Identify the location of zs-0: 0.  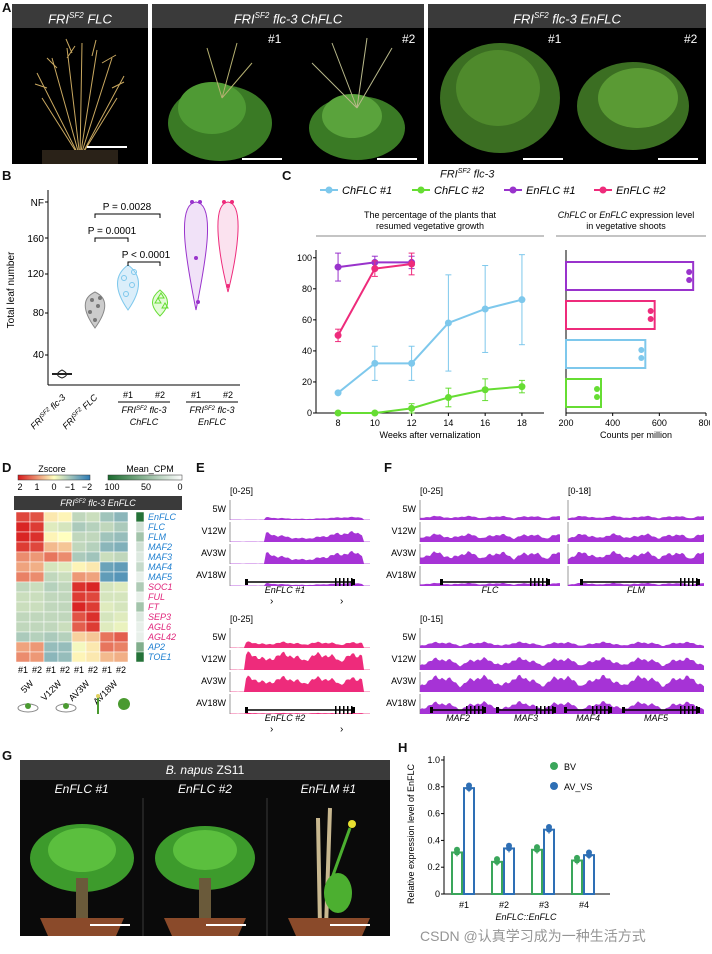
(53, 487).